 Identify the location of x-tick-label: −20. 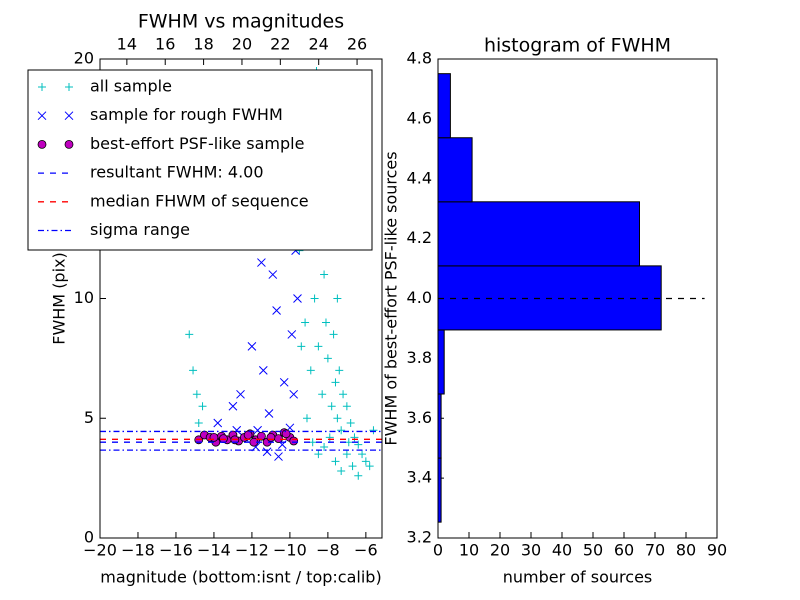
(100, 550).